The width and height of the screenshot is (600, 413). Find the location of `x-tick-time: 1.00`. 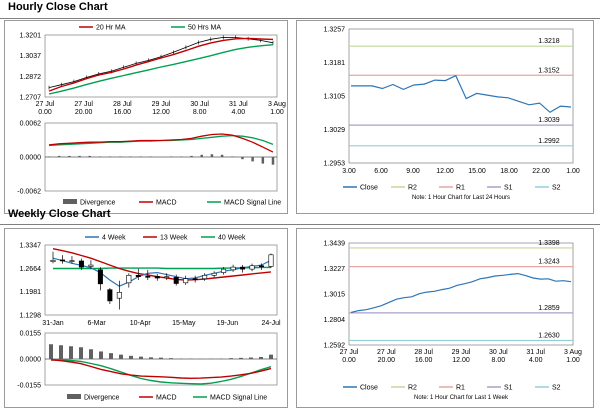

x-tick-time: 1.00 is located at coordinates (573, 360).